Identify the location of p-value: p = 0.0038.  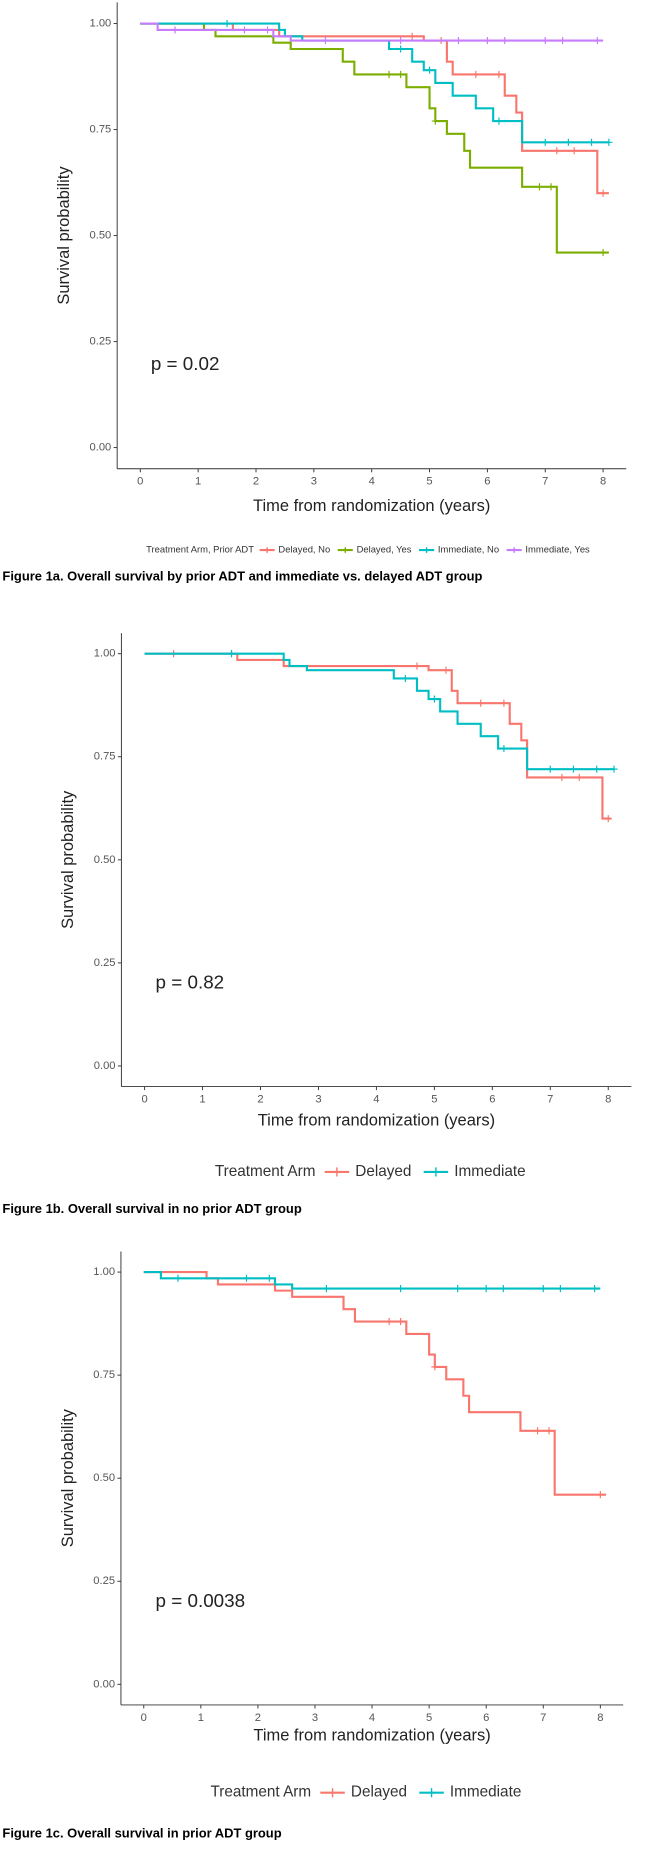
(201, 1600).